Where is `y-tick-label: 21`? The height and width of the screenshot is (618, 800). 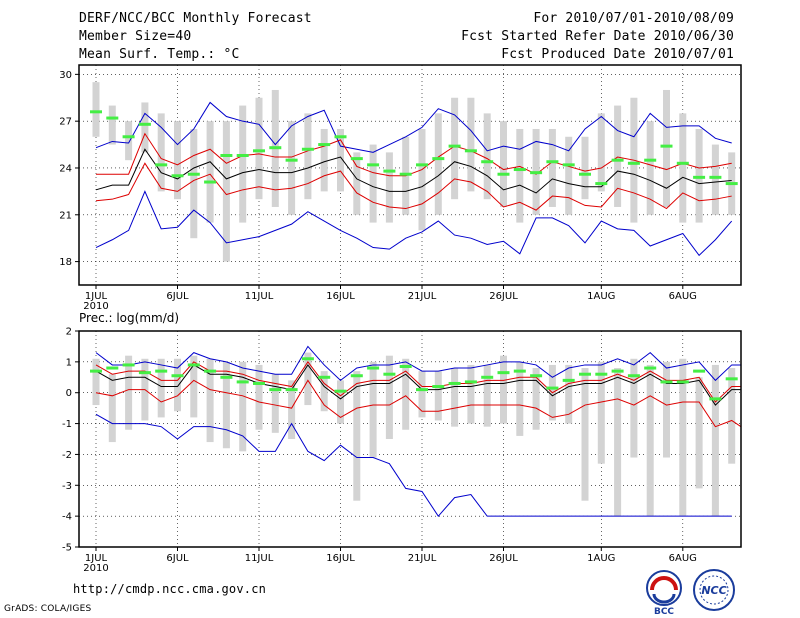 y-tick-label: 21 is located at coordinates (65, 215).